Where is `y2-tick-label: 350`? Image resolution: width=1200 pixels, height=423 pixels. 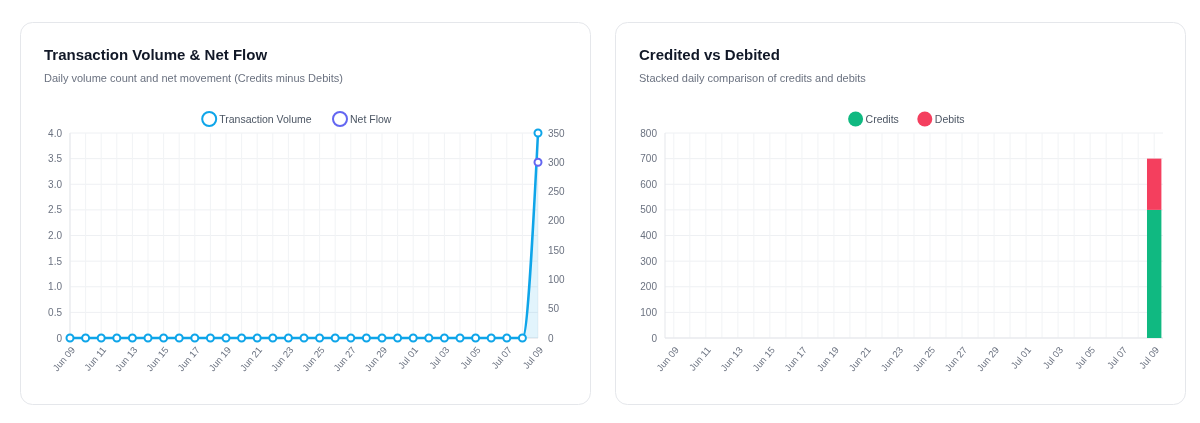 y2-tick-label: 350 is located at coordinates (557, 133).